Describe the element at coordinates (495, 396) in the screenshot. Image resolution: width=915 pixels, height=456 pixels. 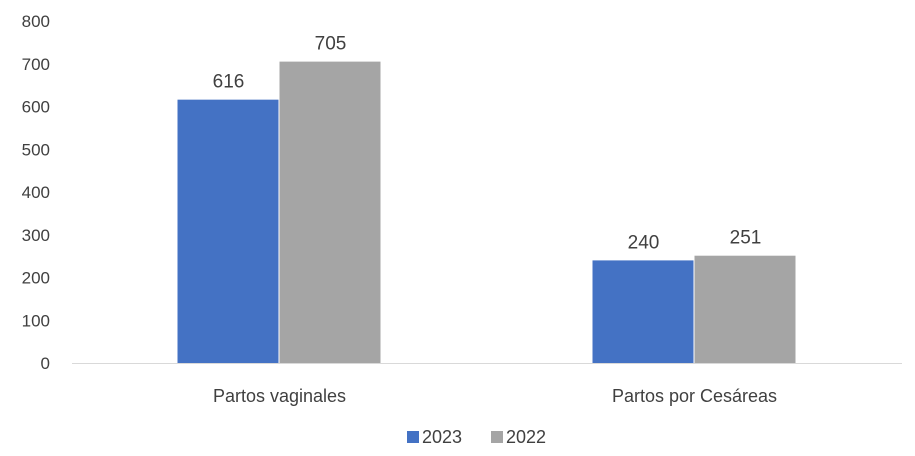
I see `x-axis-category-labels: Partos vaginales Partos por Cesáreas` at that location.